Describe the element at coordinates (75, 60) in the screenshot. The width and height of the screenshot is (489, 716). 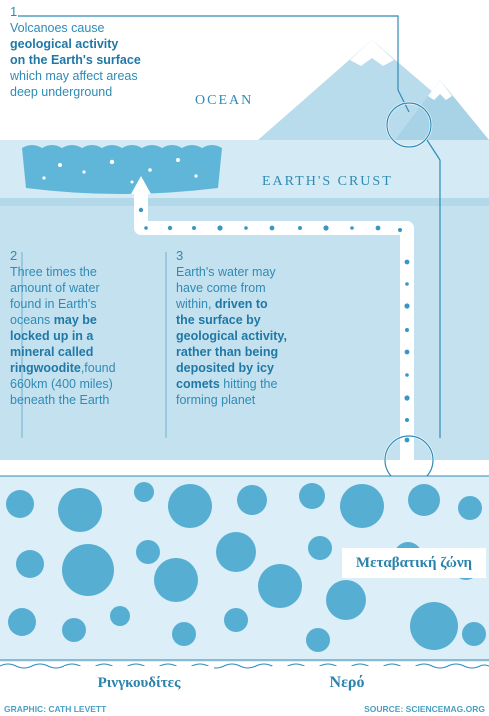
I see `step1-line: on the Earth's surface` at that location.